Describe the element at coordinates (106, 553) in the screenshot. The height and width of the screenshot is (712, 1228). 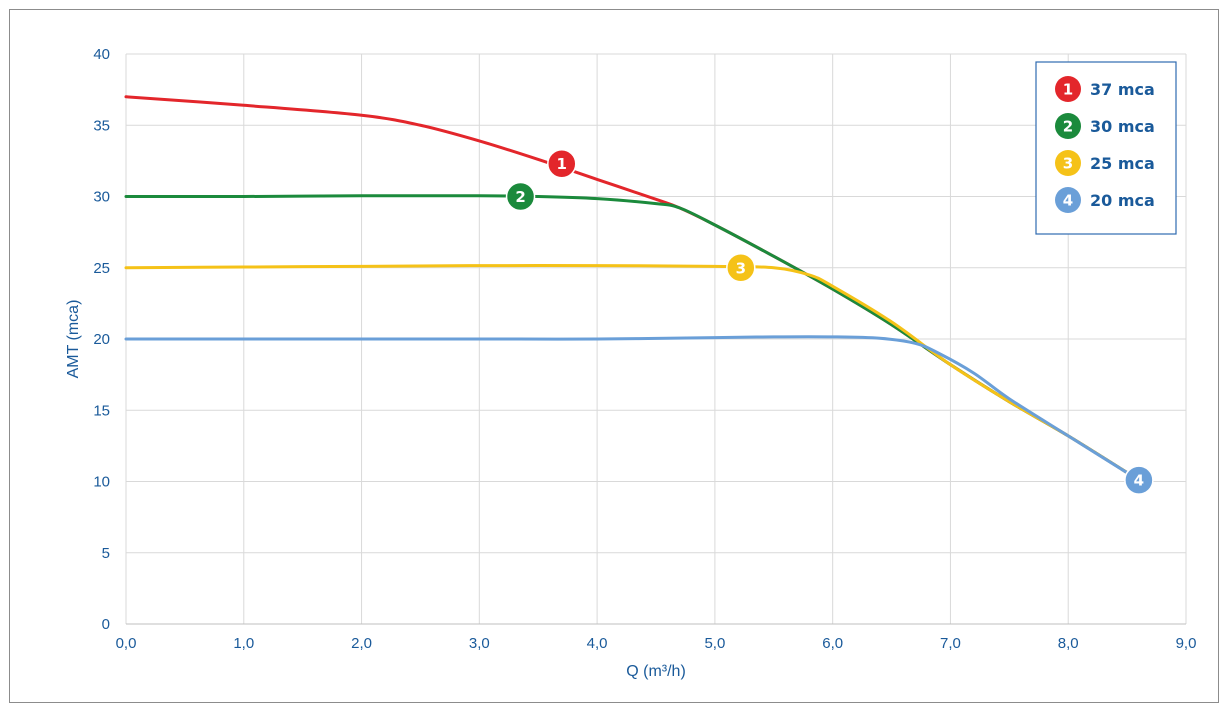
I see `y-tick-label: 5` at that location.